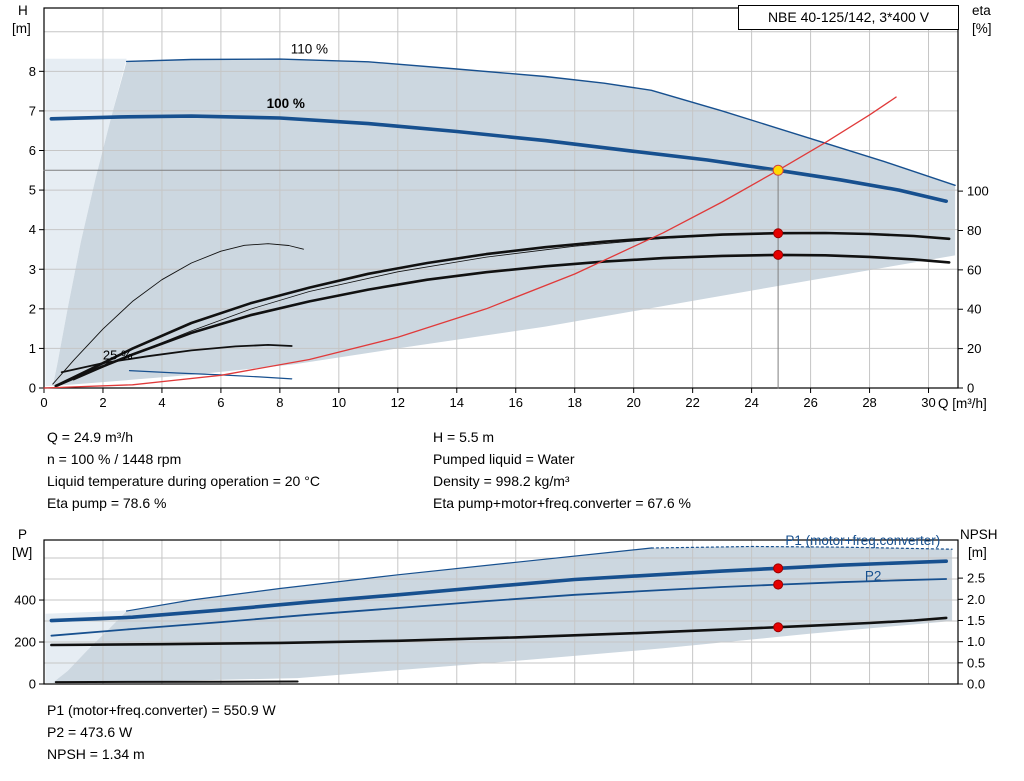  What do you see at coordinates (976, 578) in the screenshot?
I see `y-right-tick-label: 2.5` at bounding box center [976, 578].